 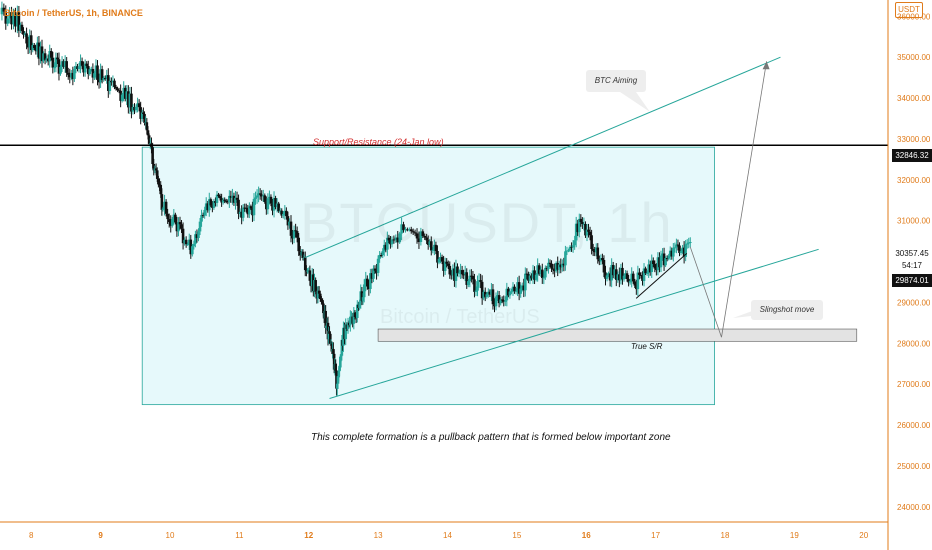 What do you see at coordinates (487, 222) in the screenshot?
I see `watermark-symbol: BTCUSDT, 1h` at bounding box center [487, 222].